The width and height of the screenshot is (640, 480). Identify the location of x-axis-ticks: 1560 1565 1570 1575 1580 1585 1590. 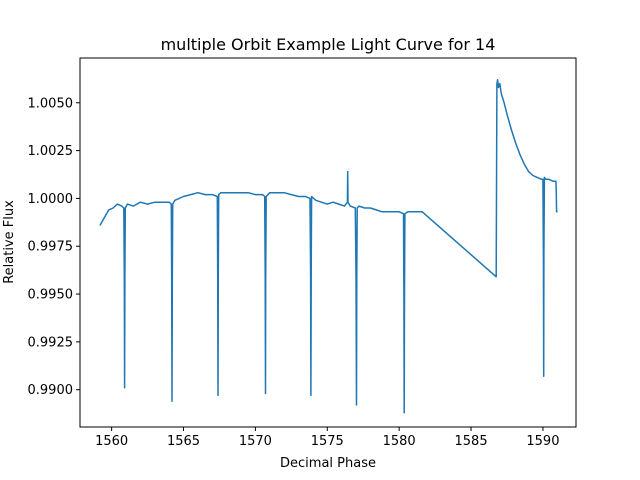
(327, 438).